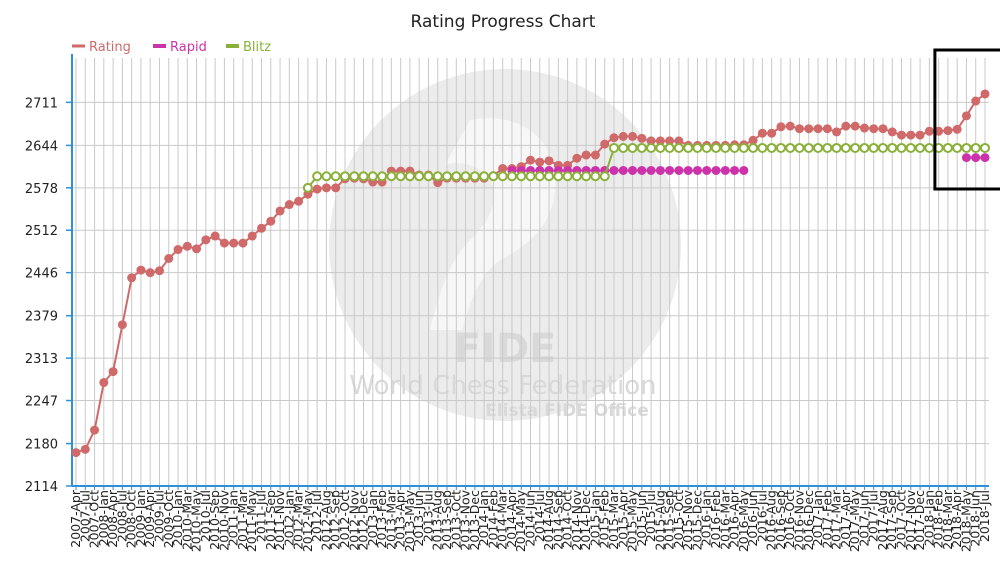 The height and width of the screenshot is (571, 1000). What do you see at coordinates (650, 516) in the screenshot?
I see `x-tick-label: 2015-Jul` at bounding box center [650, 516].